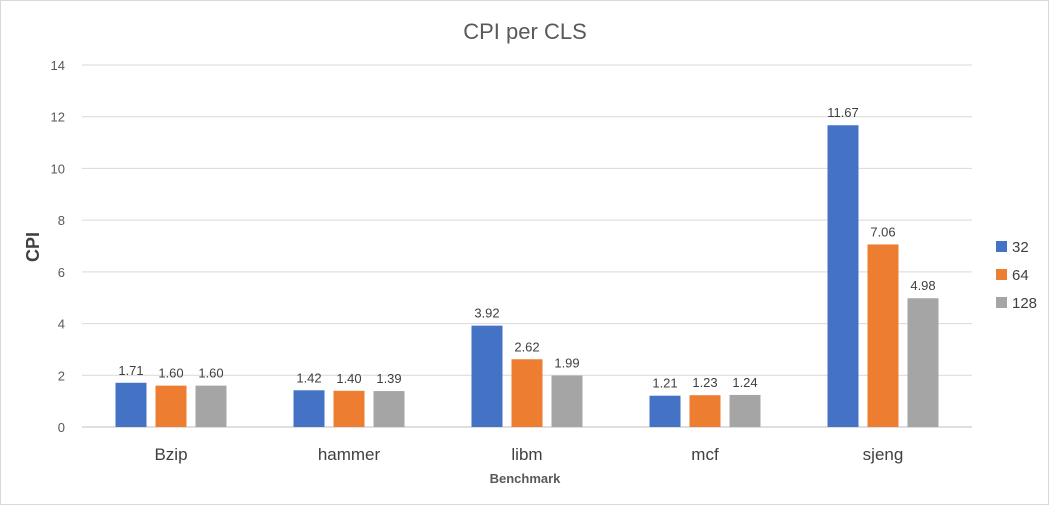 This screenshot has height=506, width=1049. Describe the element at coordinates (843, 276) in the screenshot. I see `bar-32-sjeng` at that location.